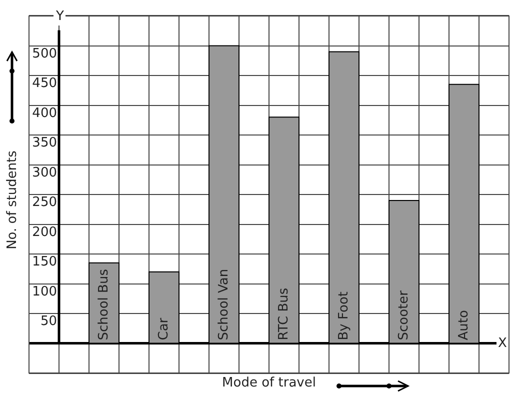  Describe the element at coordinates (464, 325) in the screenshot. I see `x-tick-label: Auto` at that location.